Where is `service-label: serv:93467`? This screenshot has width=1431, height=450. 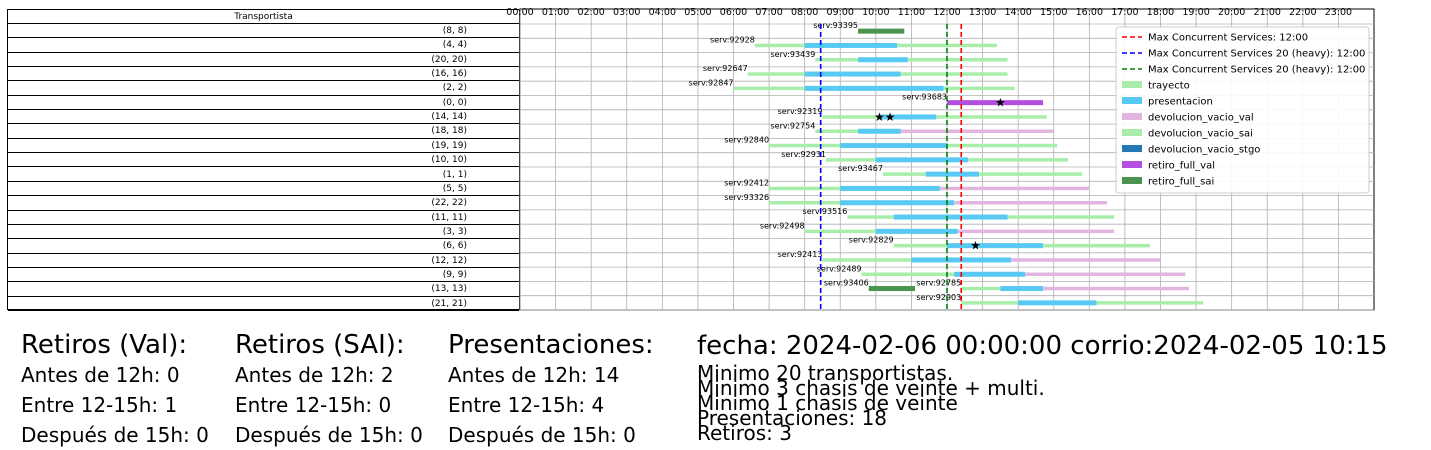 service-label: serv:93467 is located at coordinates (860, 168).